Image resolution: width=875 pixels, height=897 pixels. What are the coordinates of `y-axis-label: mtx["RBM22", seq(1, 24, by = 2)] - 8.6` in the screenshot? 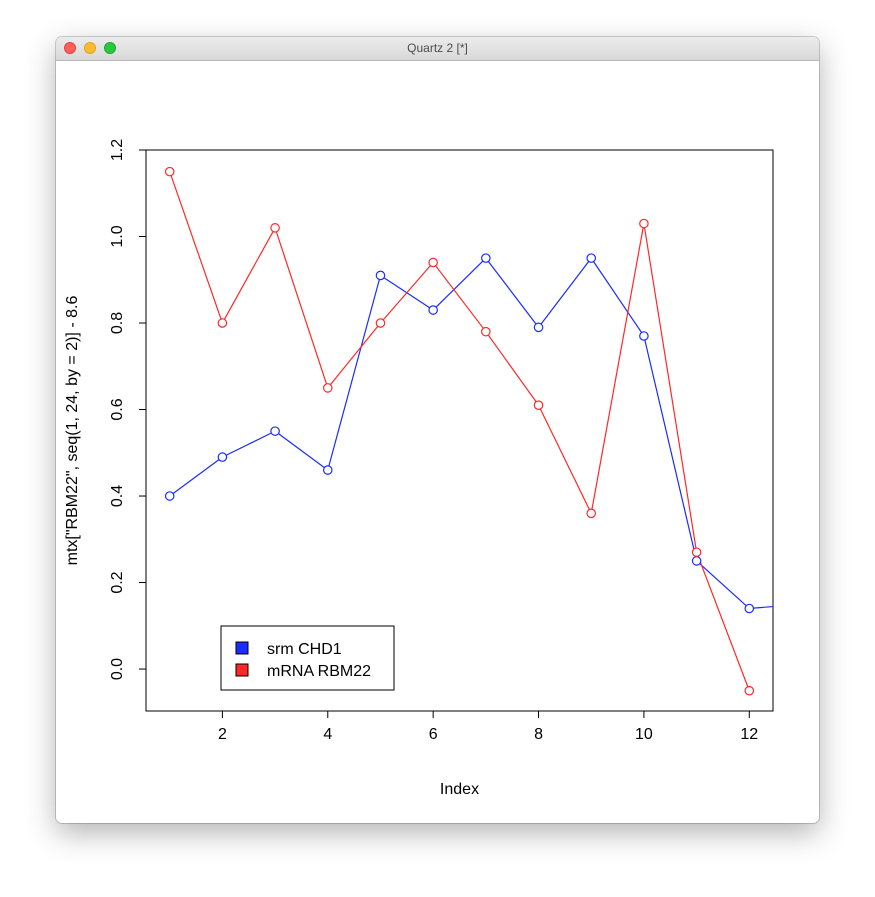 It's located at (72, 431).